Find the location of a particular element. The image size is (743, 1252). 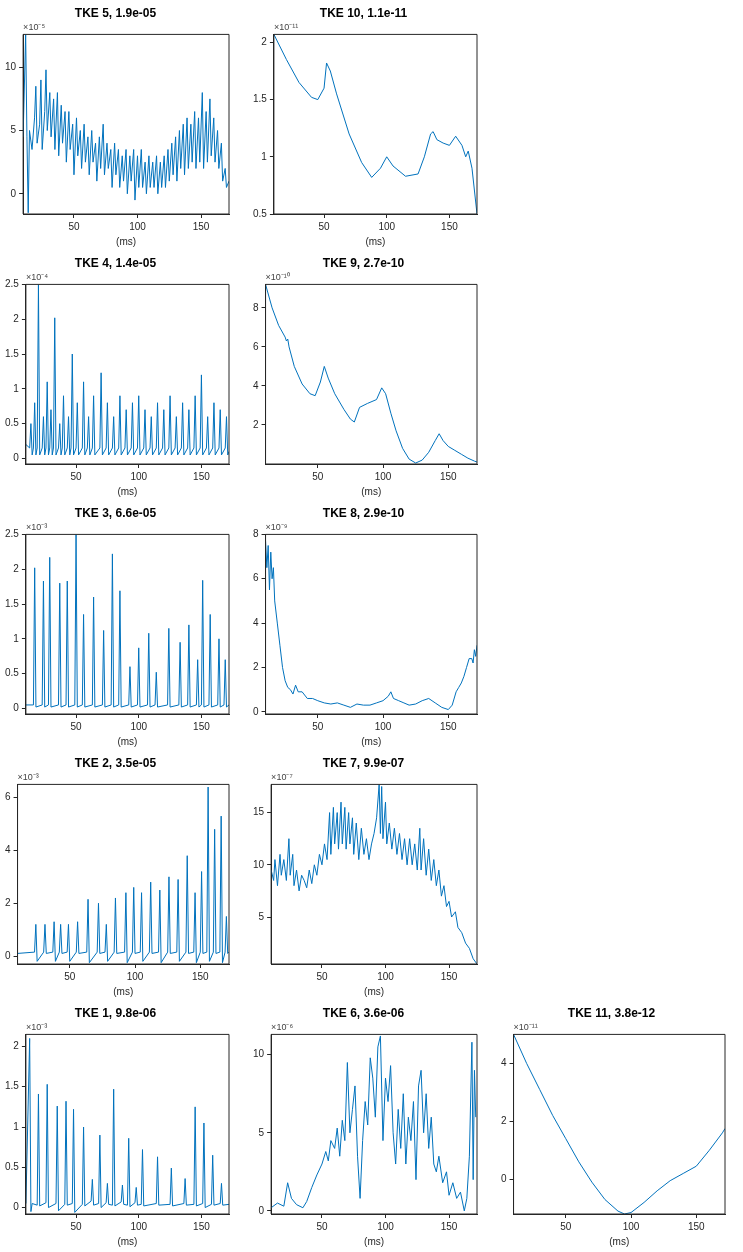

text: ×10⁻⁹ is located at coordinates (276, 527).